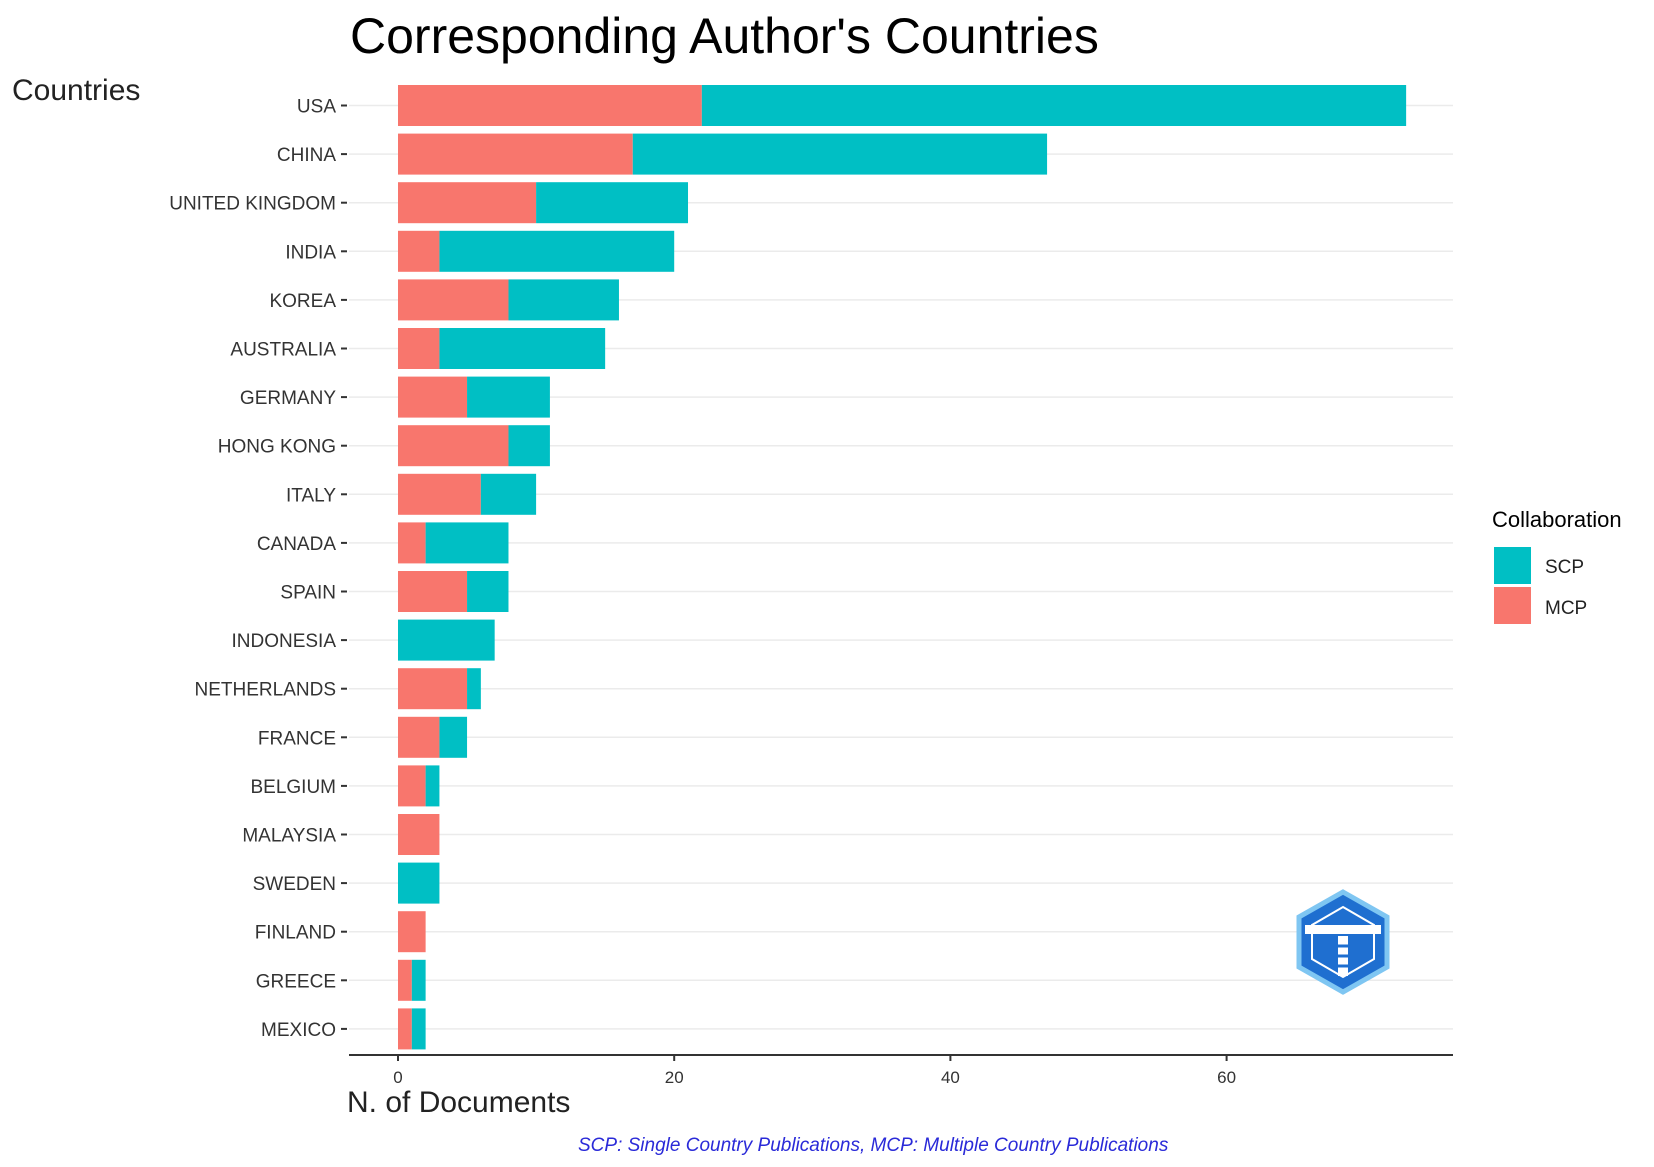  I want to click on bar-scp-france, so click(453, 737).